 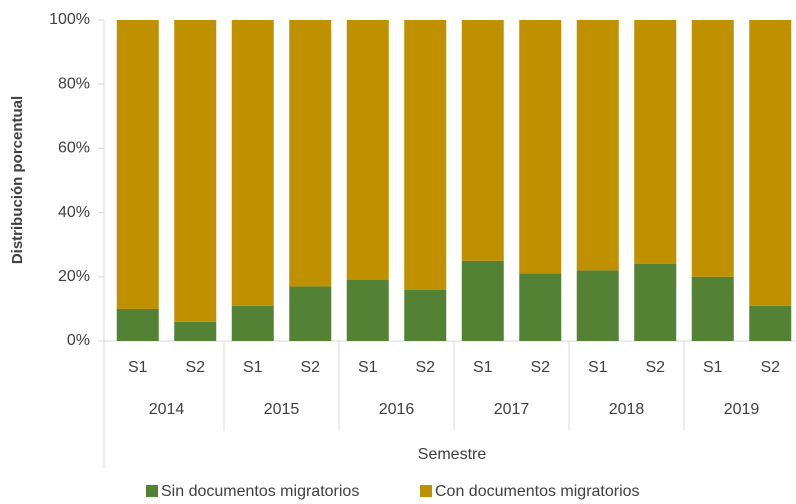 What do you see at coordinates (74, 212) in the screenshot?
I see `y-tick-label: 40%` at bounding box center [74, 212].